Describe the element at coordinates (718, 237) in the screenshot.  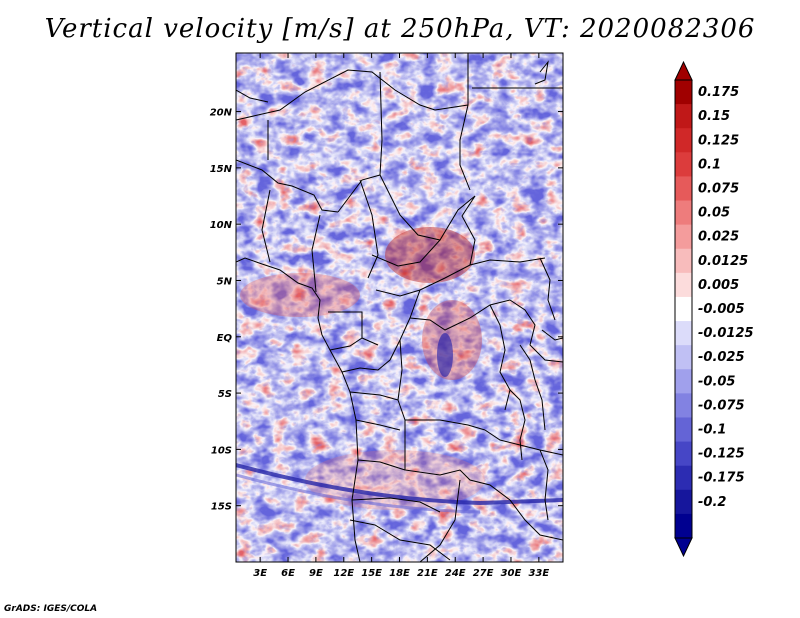
I see `colorbar-label: 0.025` at that location.